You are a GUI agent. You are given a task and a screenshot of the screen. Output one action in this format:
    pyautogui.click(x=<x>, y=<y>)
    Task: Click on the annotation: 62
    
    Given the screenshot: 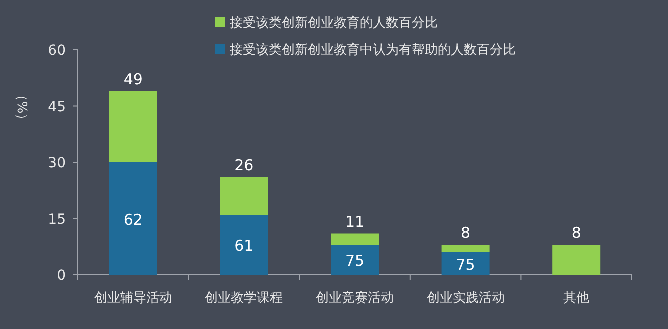 What is the action you would take?
    pyautogui.click(x=133, y=219)
    